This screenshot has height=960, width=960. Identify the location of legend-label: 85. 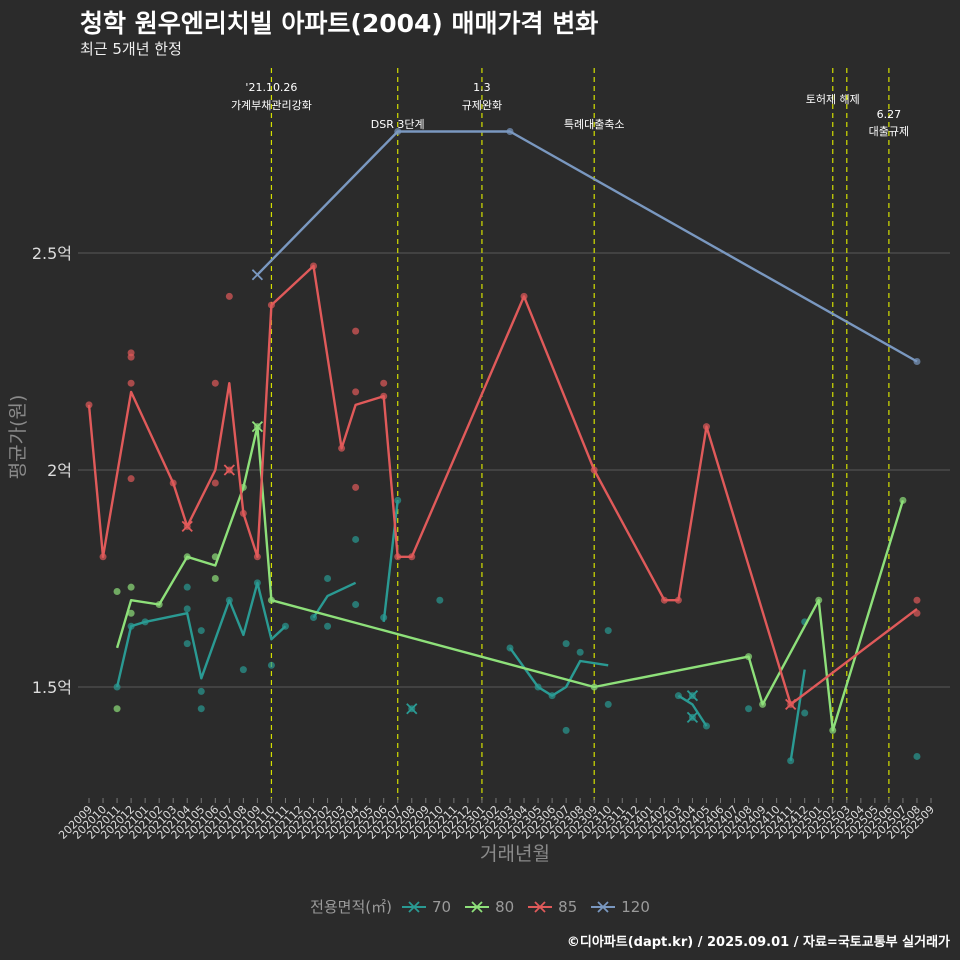
(568, 906).